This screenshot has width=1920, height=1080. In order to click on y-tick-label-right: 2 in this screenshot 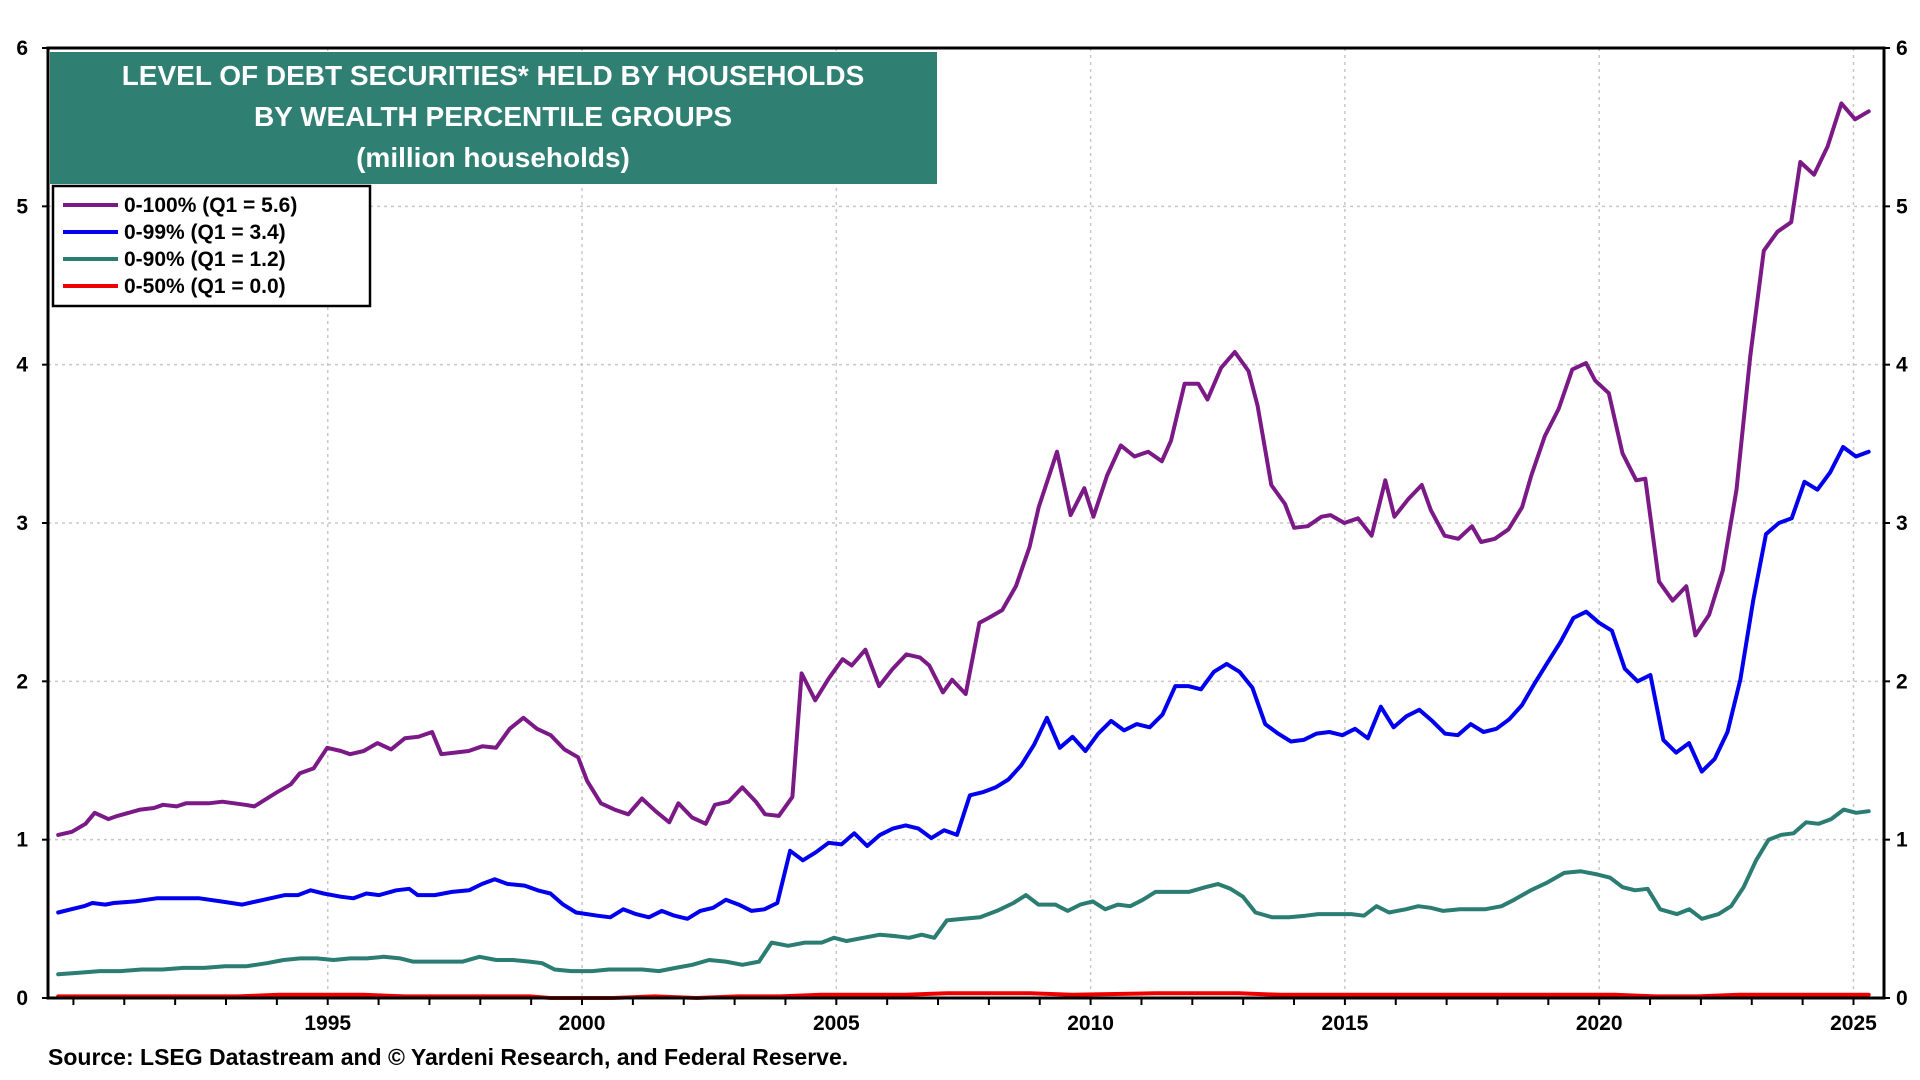, I will do `click(1902, 681)`.